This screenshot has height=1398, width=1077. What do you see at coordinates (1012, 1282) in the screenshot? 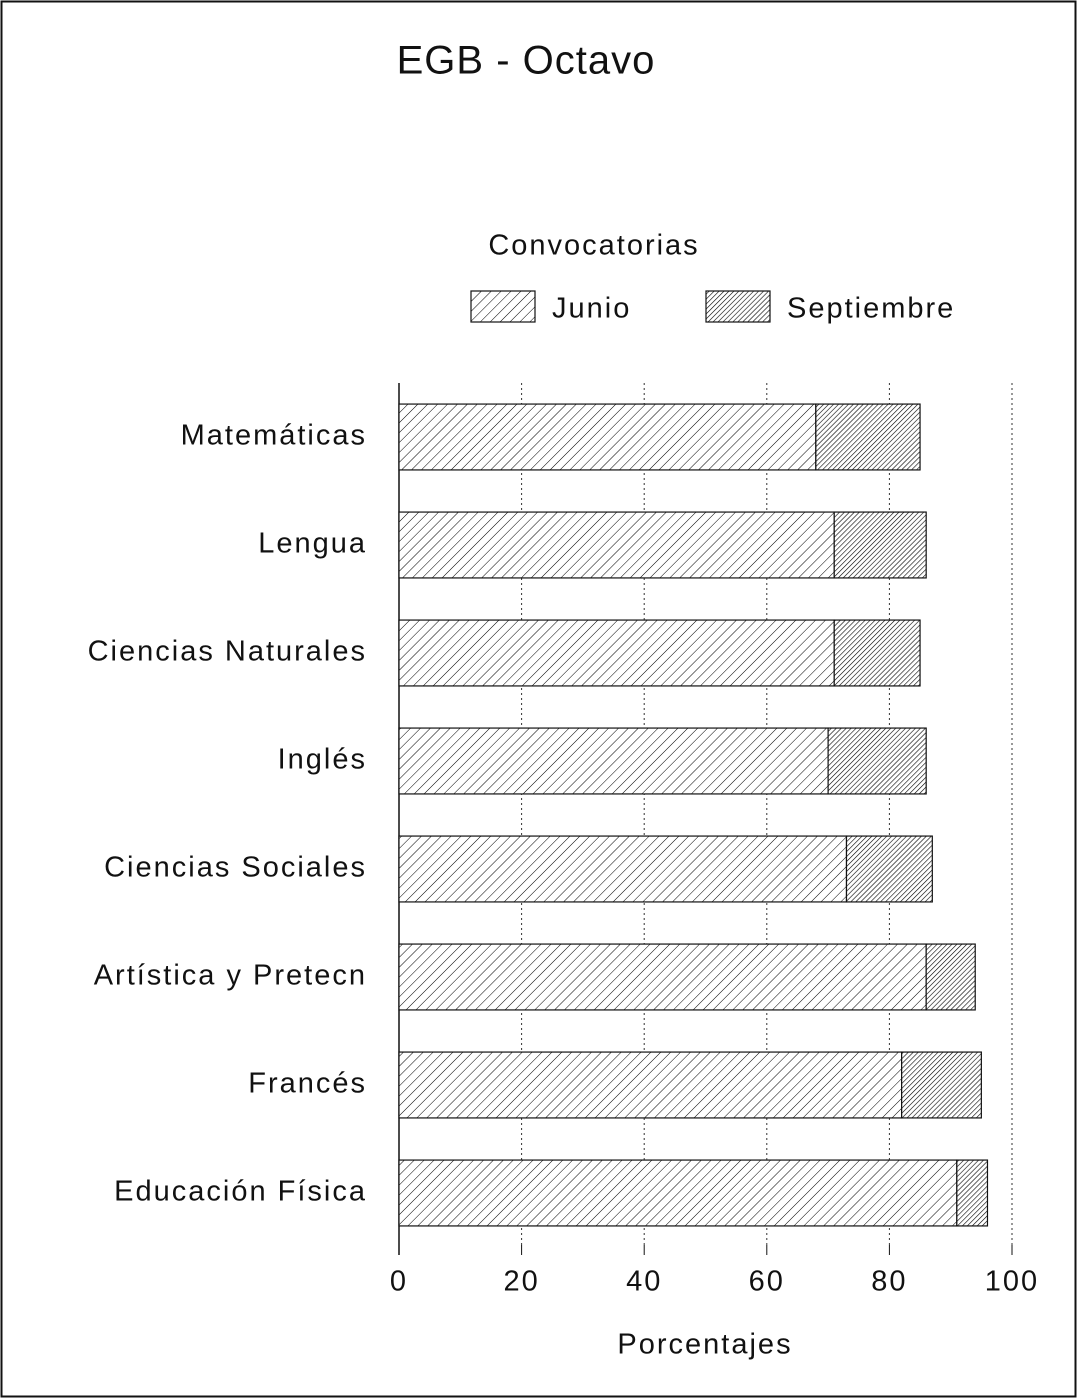
I see `x-tick-label: 100` at bounding box center [1012, 1282].